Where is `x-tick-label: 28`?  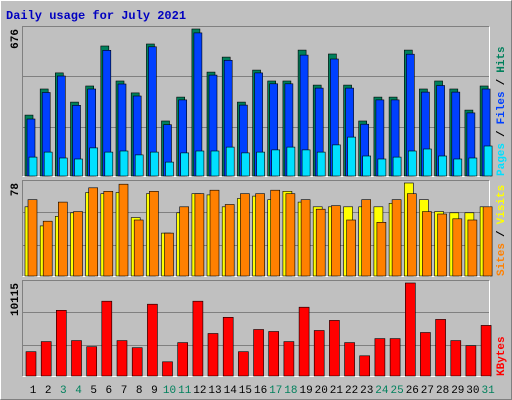
x-tick-label: 28 is located at coordinates (442, 391).